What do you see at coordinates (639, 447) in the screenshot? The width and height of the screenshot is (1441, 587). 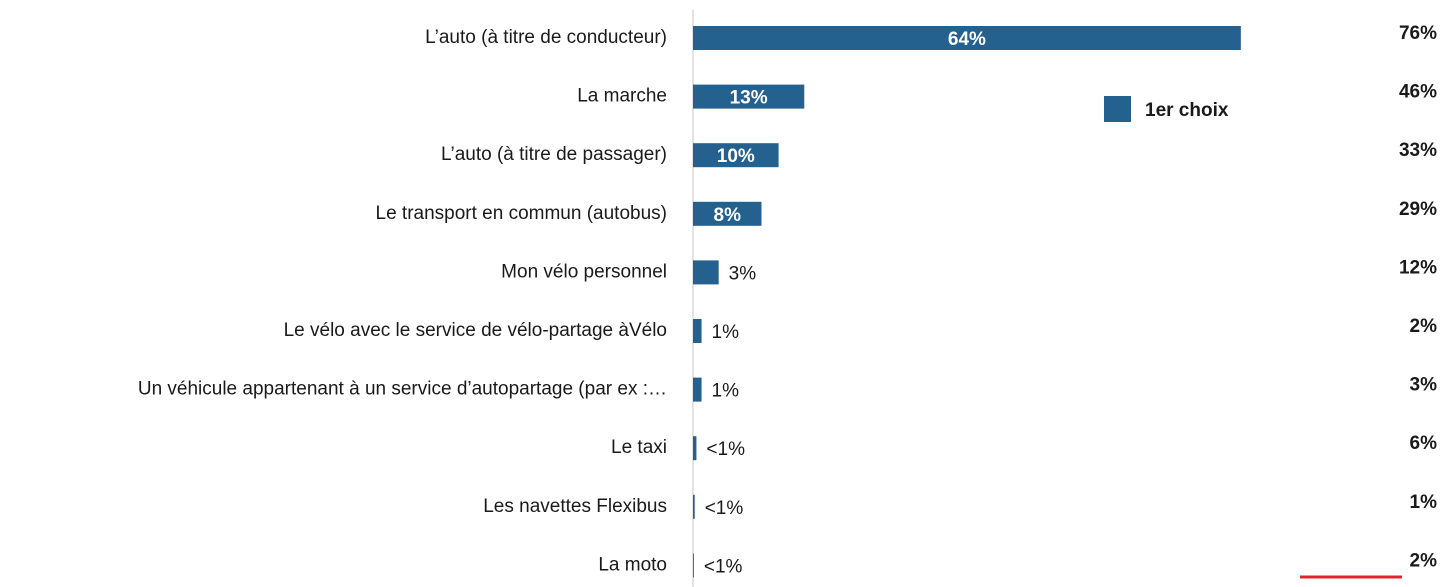 I see `category-label: Le taxi` at bounding box center [639, 447].